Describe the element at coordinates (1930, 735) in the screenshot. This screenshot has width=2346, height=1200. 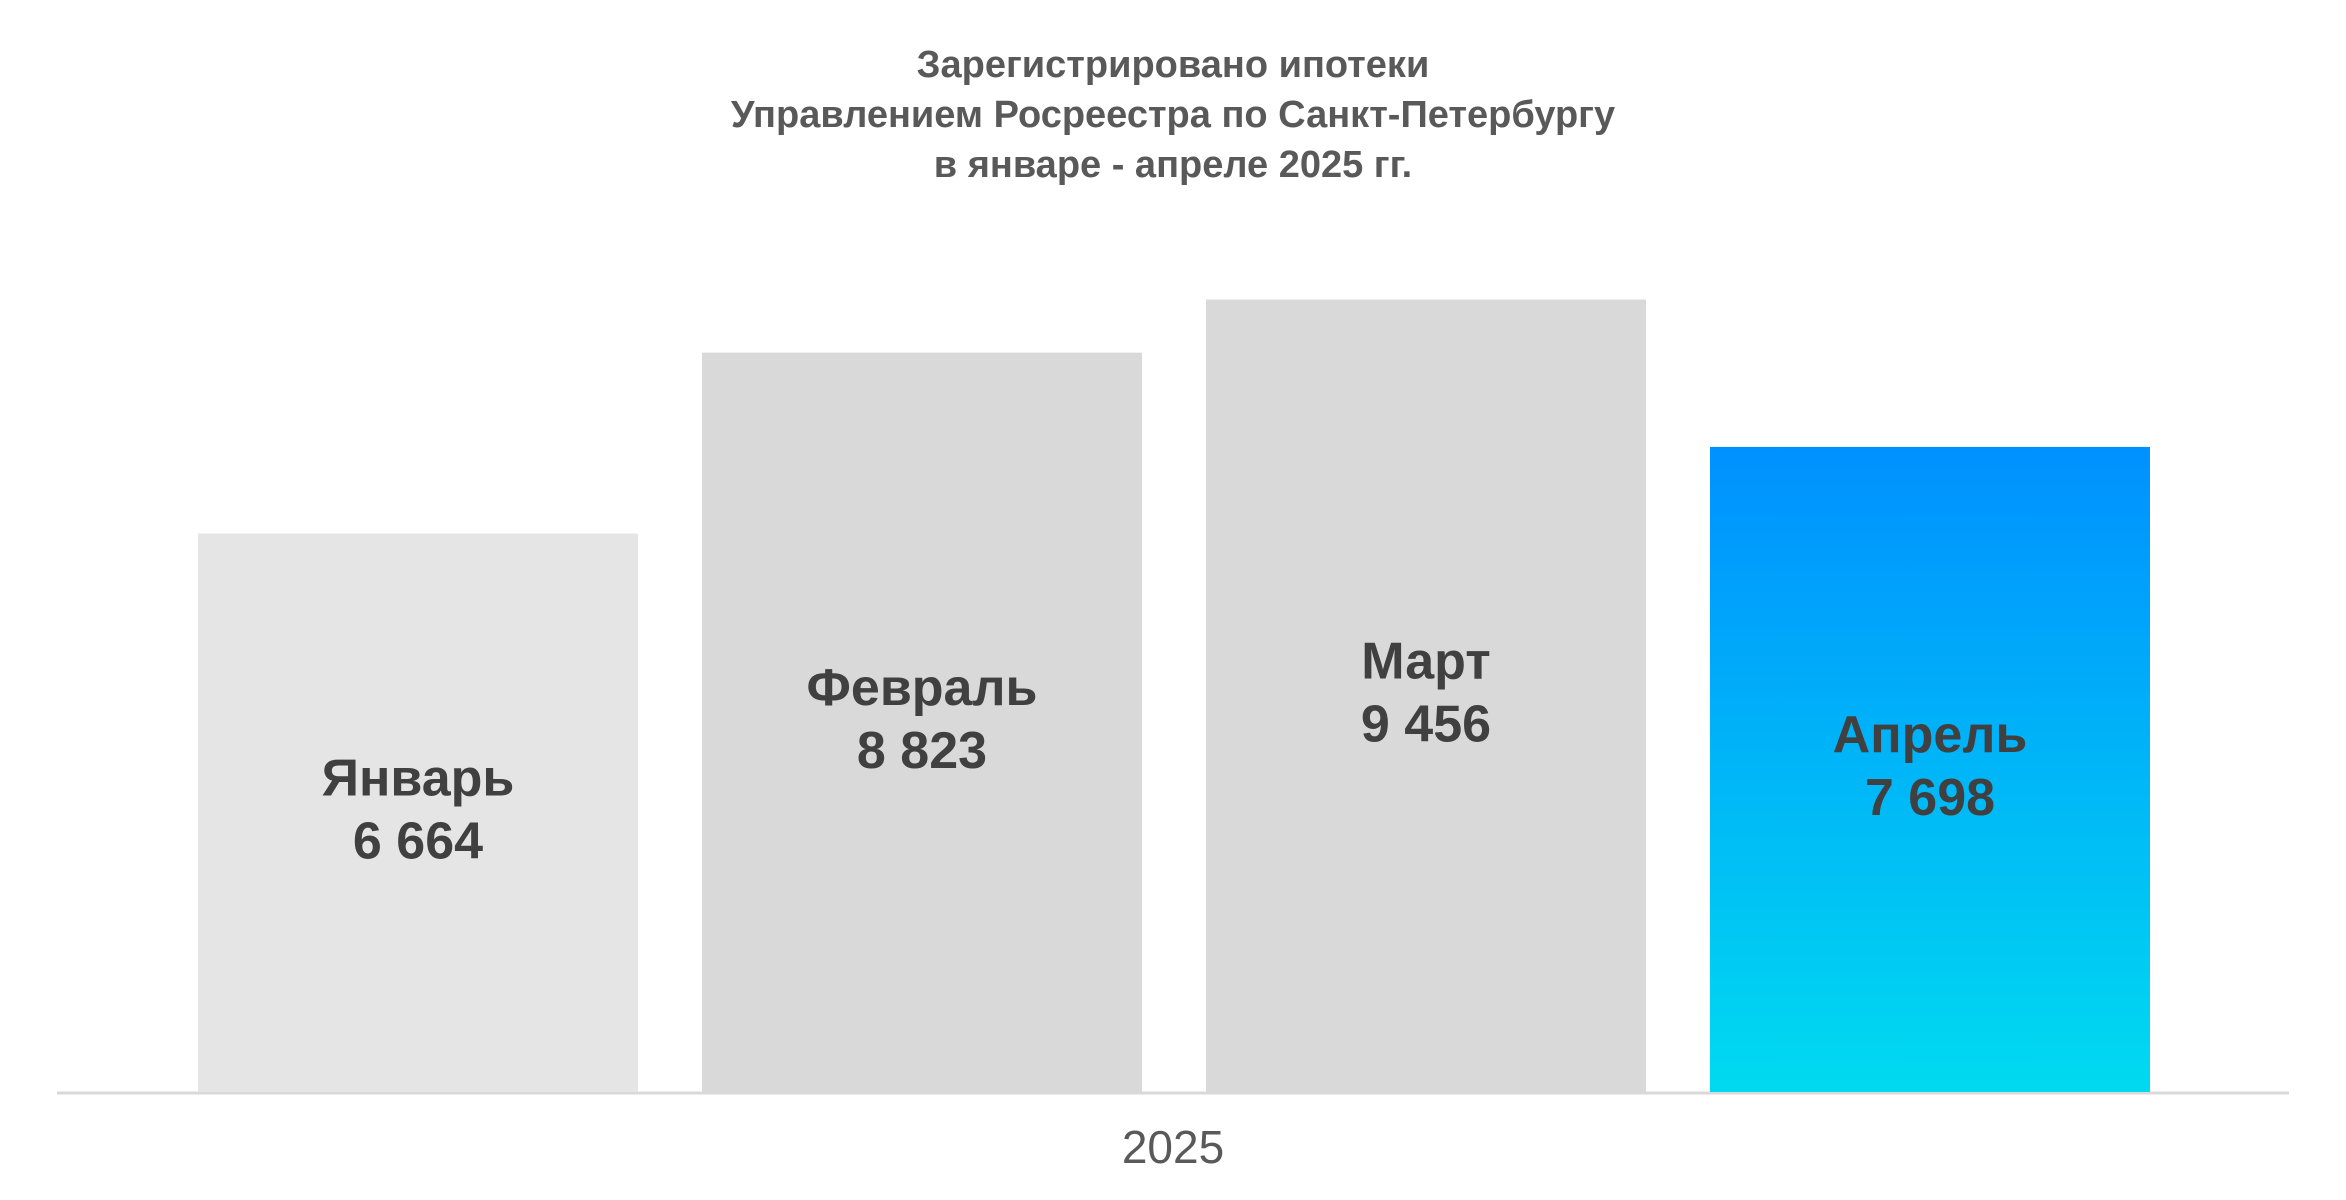
I see `category-label: Апрель` at that location.